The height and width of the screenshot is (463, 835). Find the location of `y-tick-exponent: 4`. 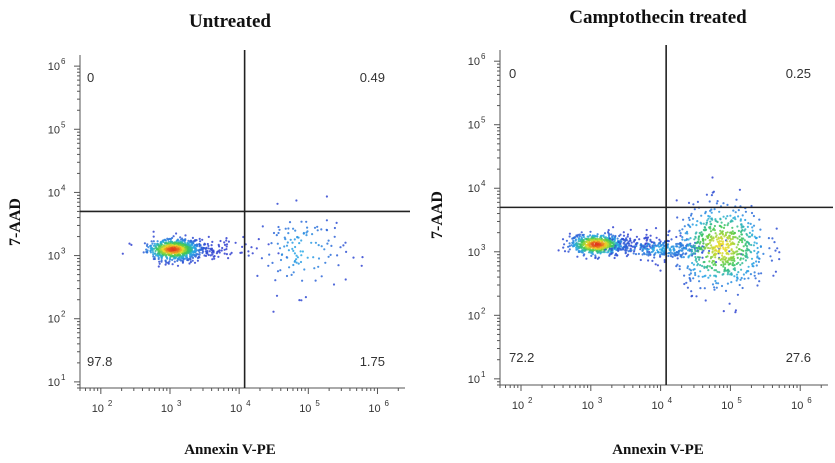

y-tick-exponent: 4 is located at coordinates (483, 183).